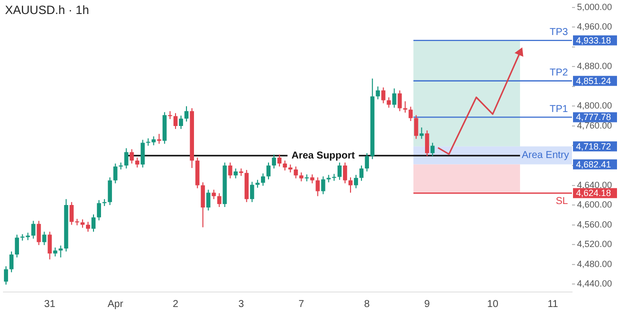  What do you see at coordinates (594, 193) in the screenshot?
I see `text: 4,624.18` at bounding box center [594, 193].